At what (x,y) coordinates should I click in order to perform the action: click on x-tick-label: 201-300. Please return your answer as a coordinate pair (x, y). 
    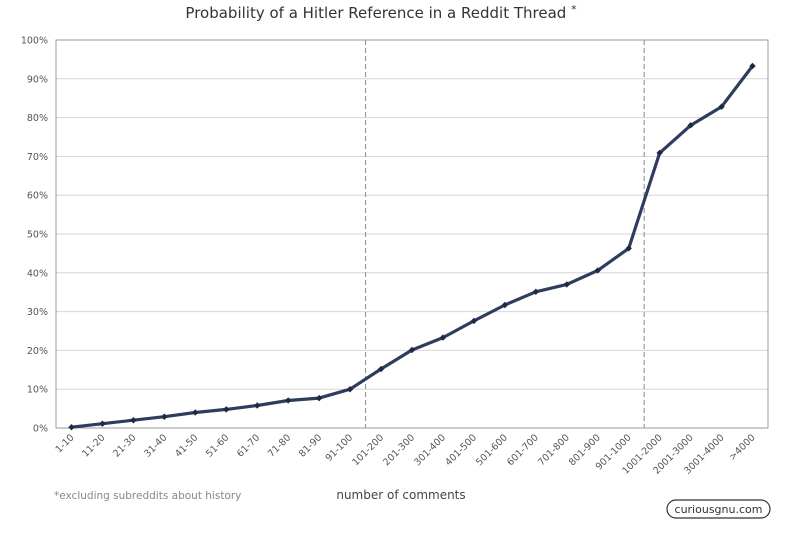
    Looking at the image, I should click on (399, 450).